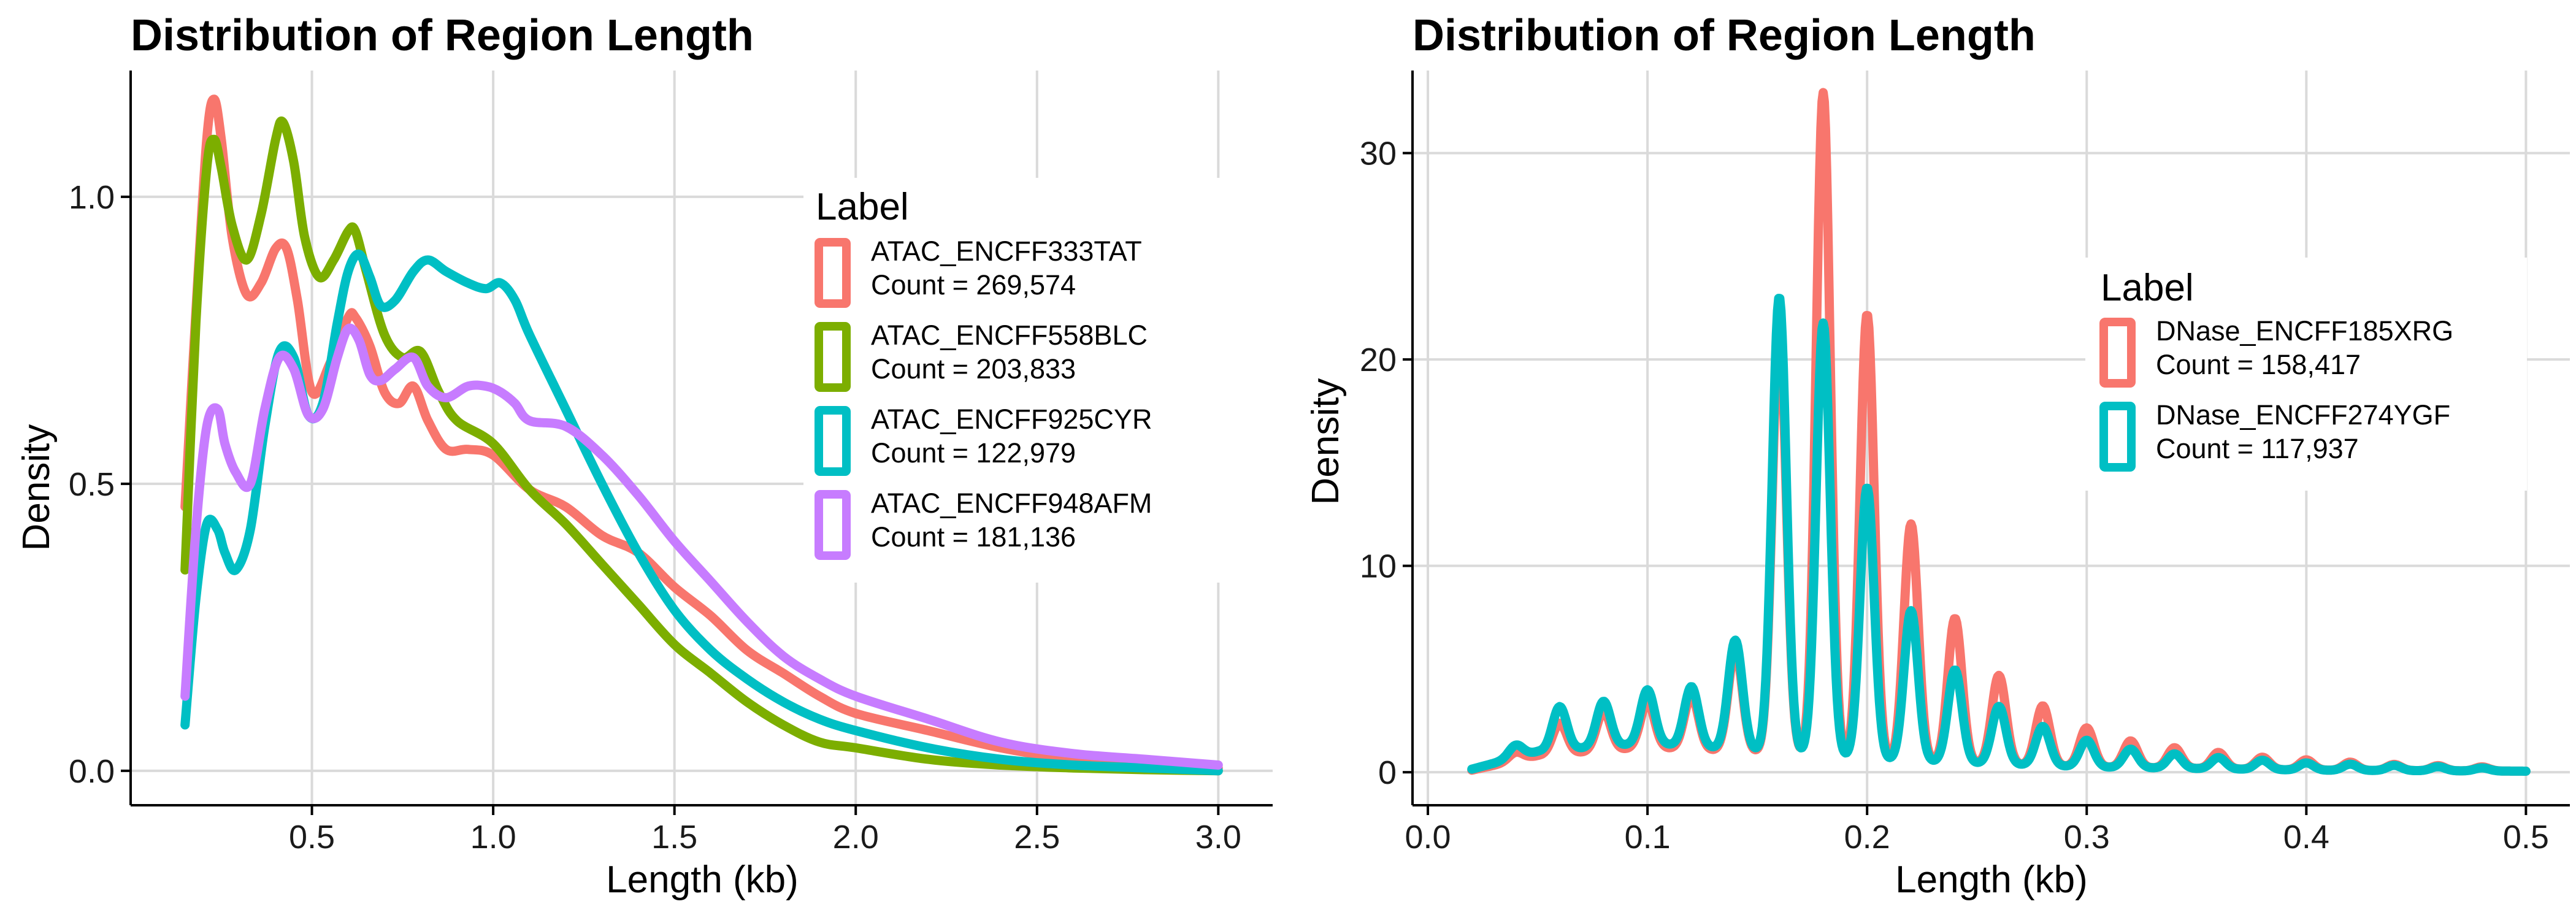 Image resolution: width=2576 pixels, height=923 pixels. Describe the element at coordinates (2306, 837) in the screenshot. I see `panel-2-x-tick-label: 0.4` at that location.